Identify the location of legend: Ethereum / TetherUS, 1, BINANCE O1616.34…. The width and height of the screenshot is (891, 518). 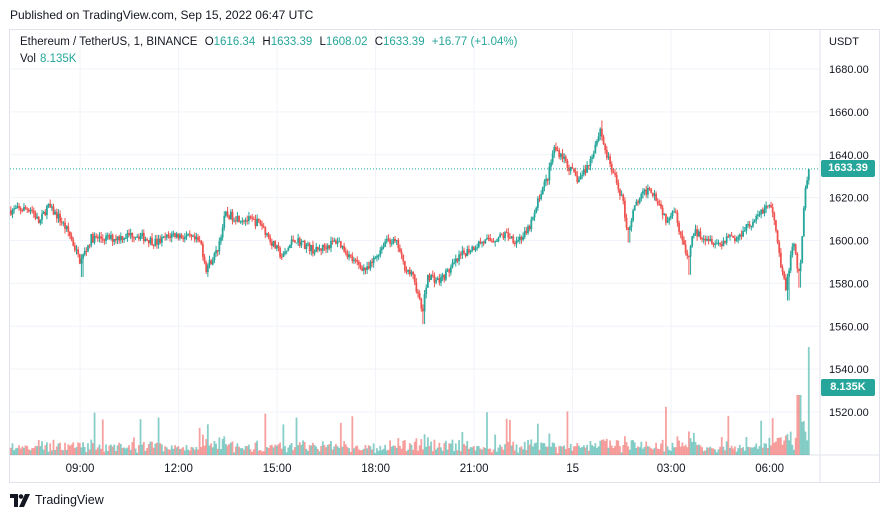
(268, 42).